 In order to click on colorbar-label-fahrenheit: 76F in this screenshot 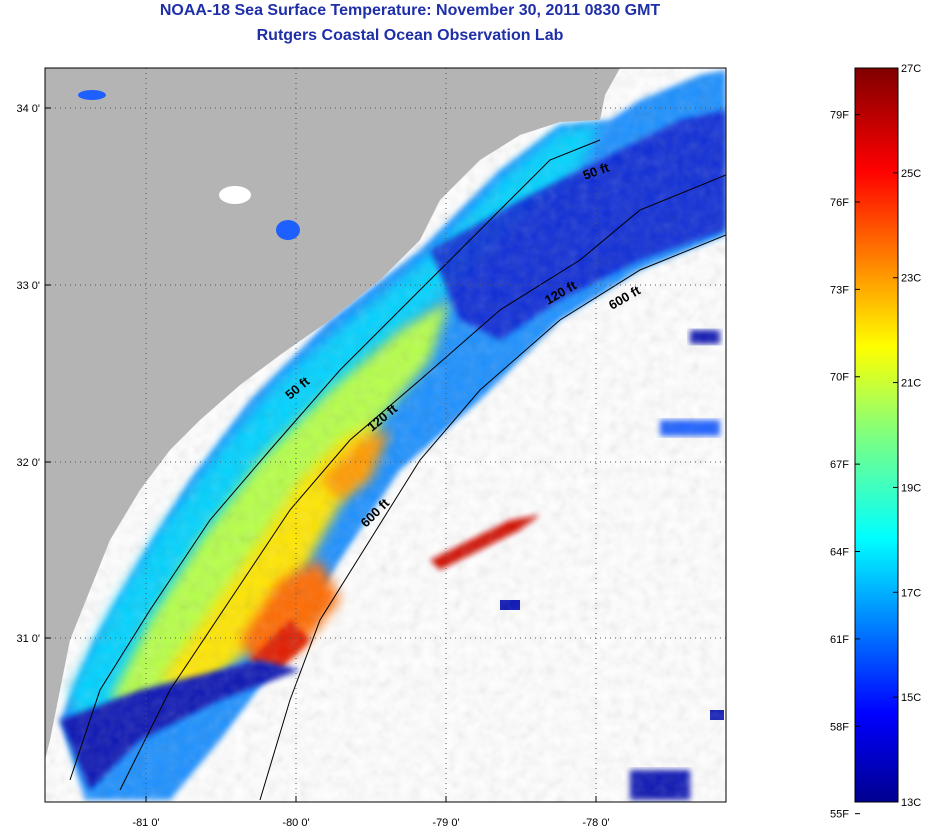, I will do `click(839, 203)`.